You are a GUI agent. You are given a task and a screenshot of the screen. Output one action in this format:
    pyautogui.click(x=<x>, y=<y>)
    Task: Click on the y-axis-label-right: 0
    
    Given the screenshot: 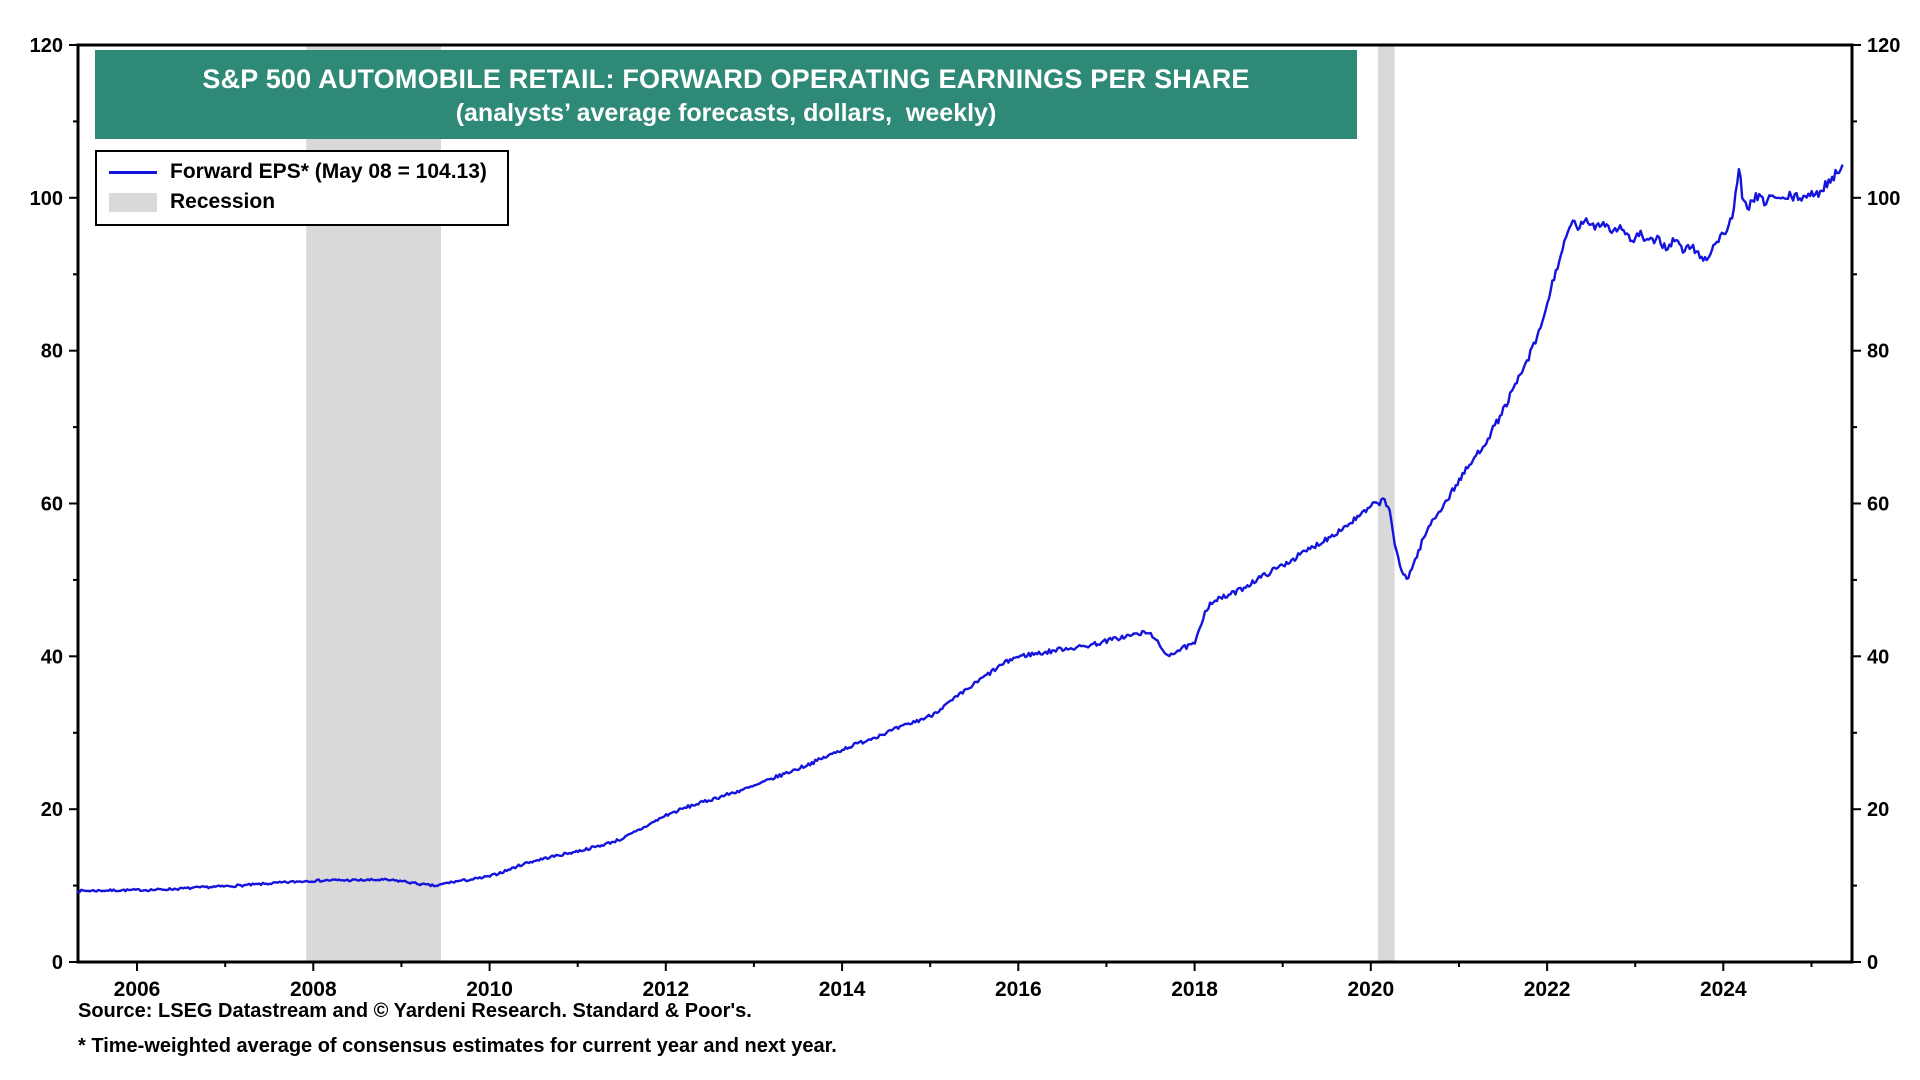 What is the action you would take?
    pyautogui.click(x=1872, y=963)
    